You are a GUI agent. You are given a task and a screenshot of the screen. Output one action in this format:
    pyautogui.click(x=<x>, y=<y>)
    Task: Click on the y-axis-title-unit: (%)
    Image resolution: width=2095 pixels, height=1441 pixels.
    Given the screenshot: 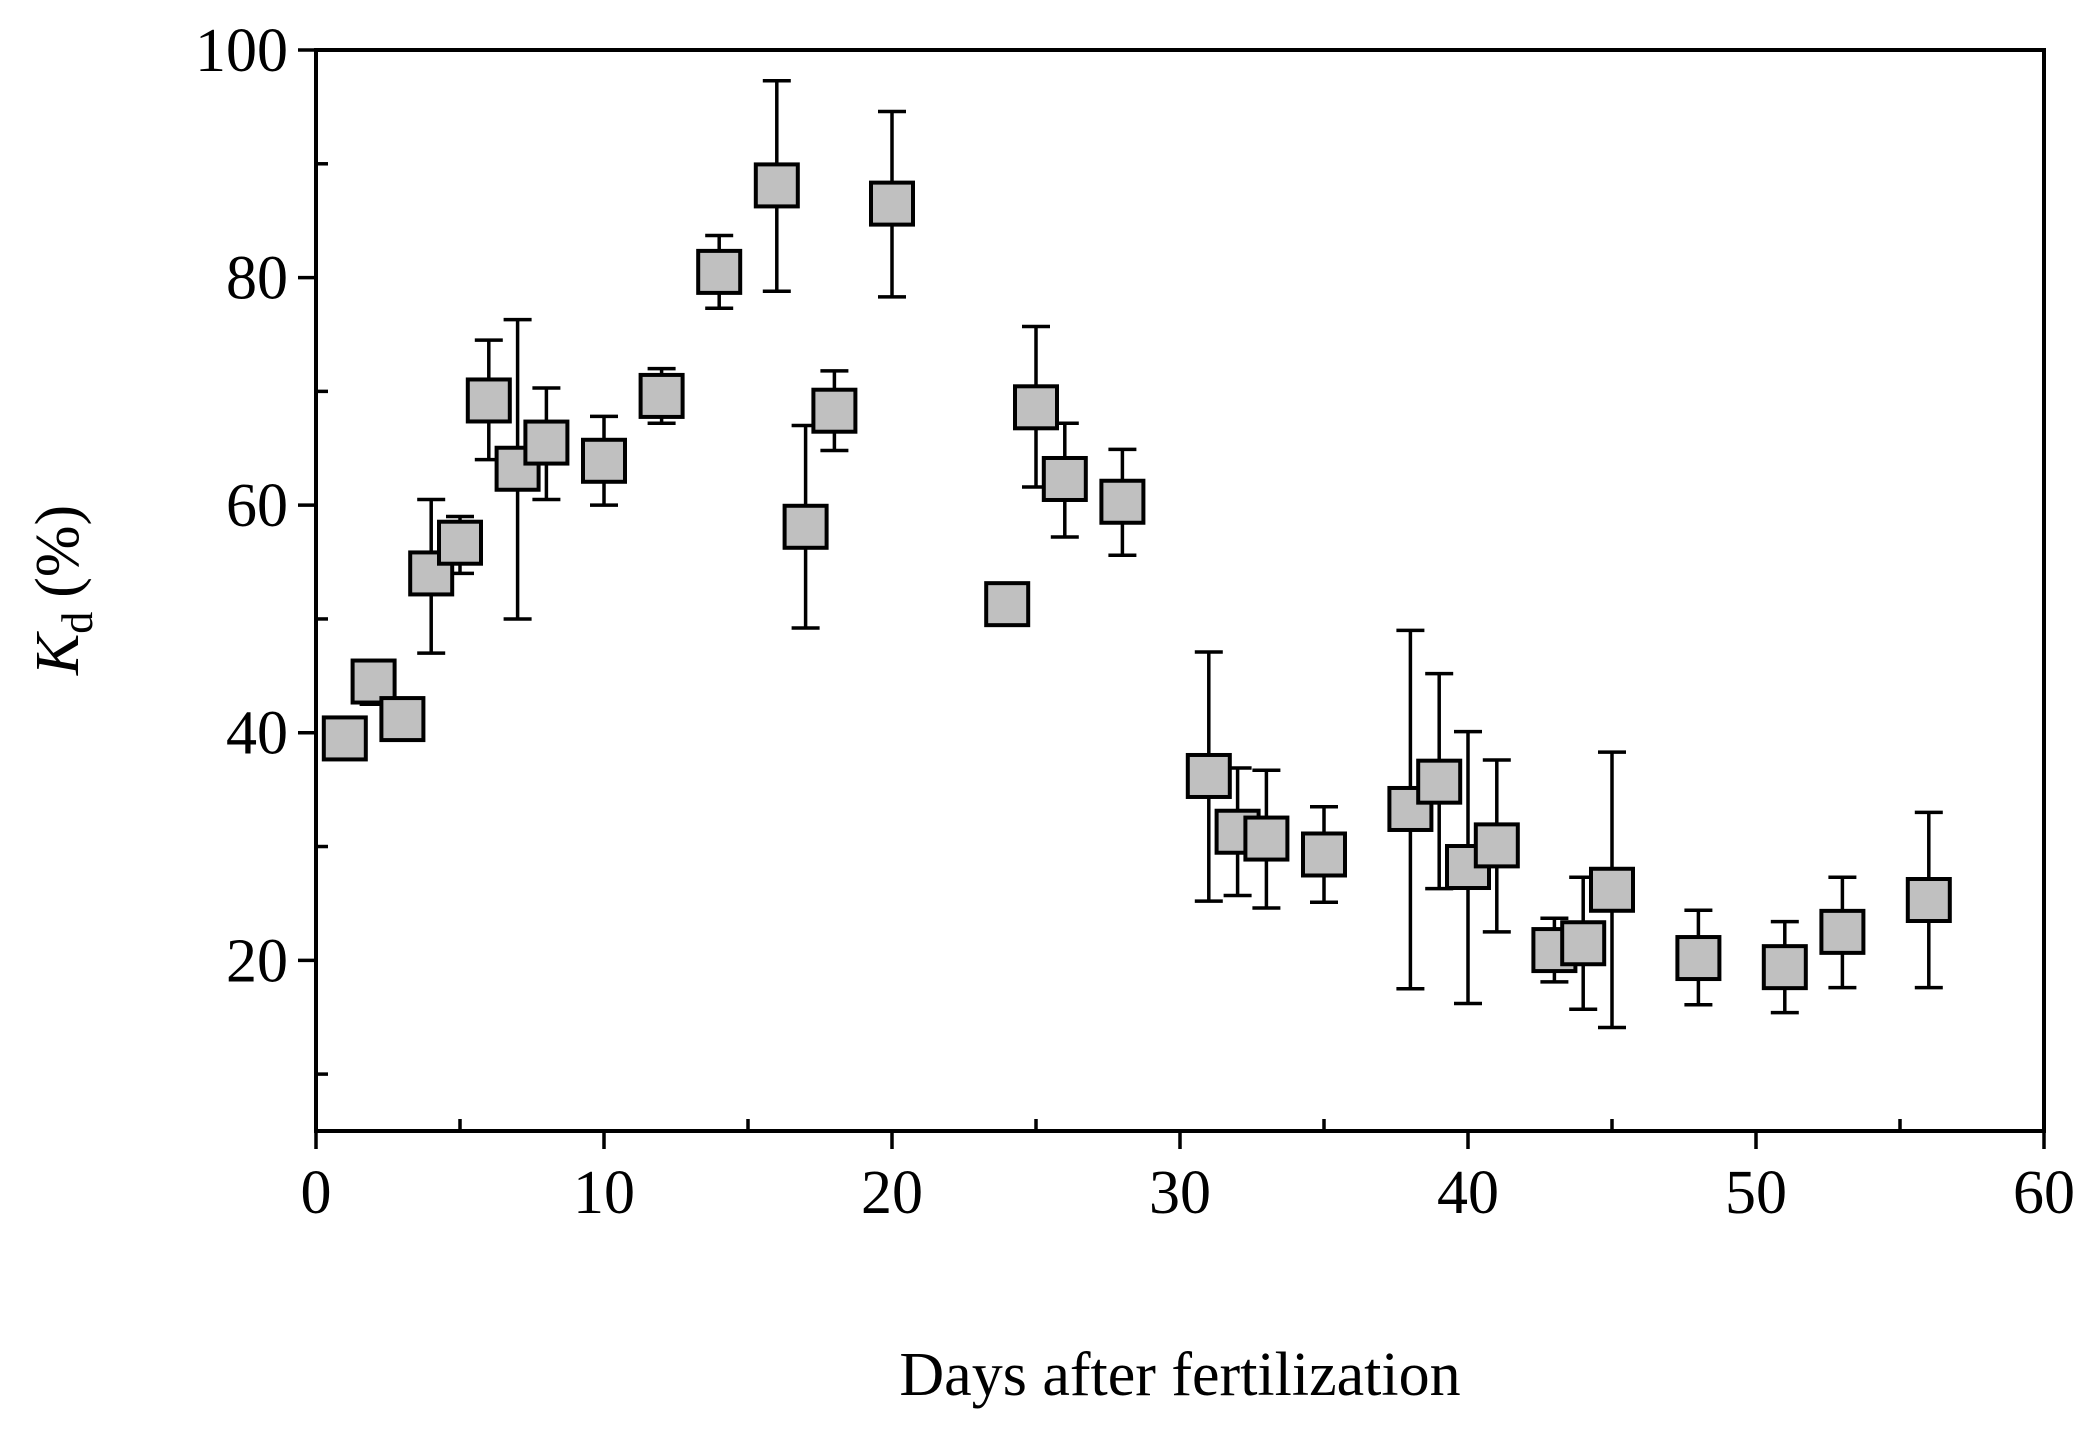 What is the action you would take?
    pyautogui.click(x=58, y=551)
    